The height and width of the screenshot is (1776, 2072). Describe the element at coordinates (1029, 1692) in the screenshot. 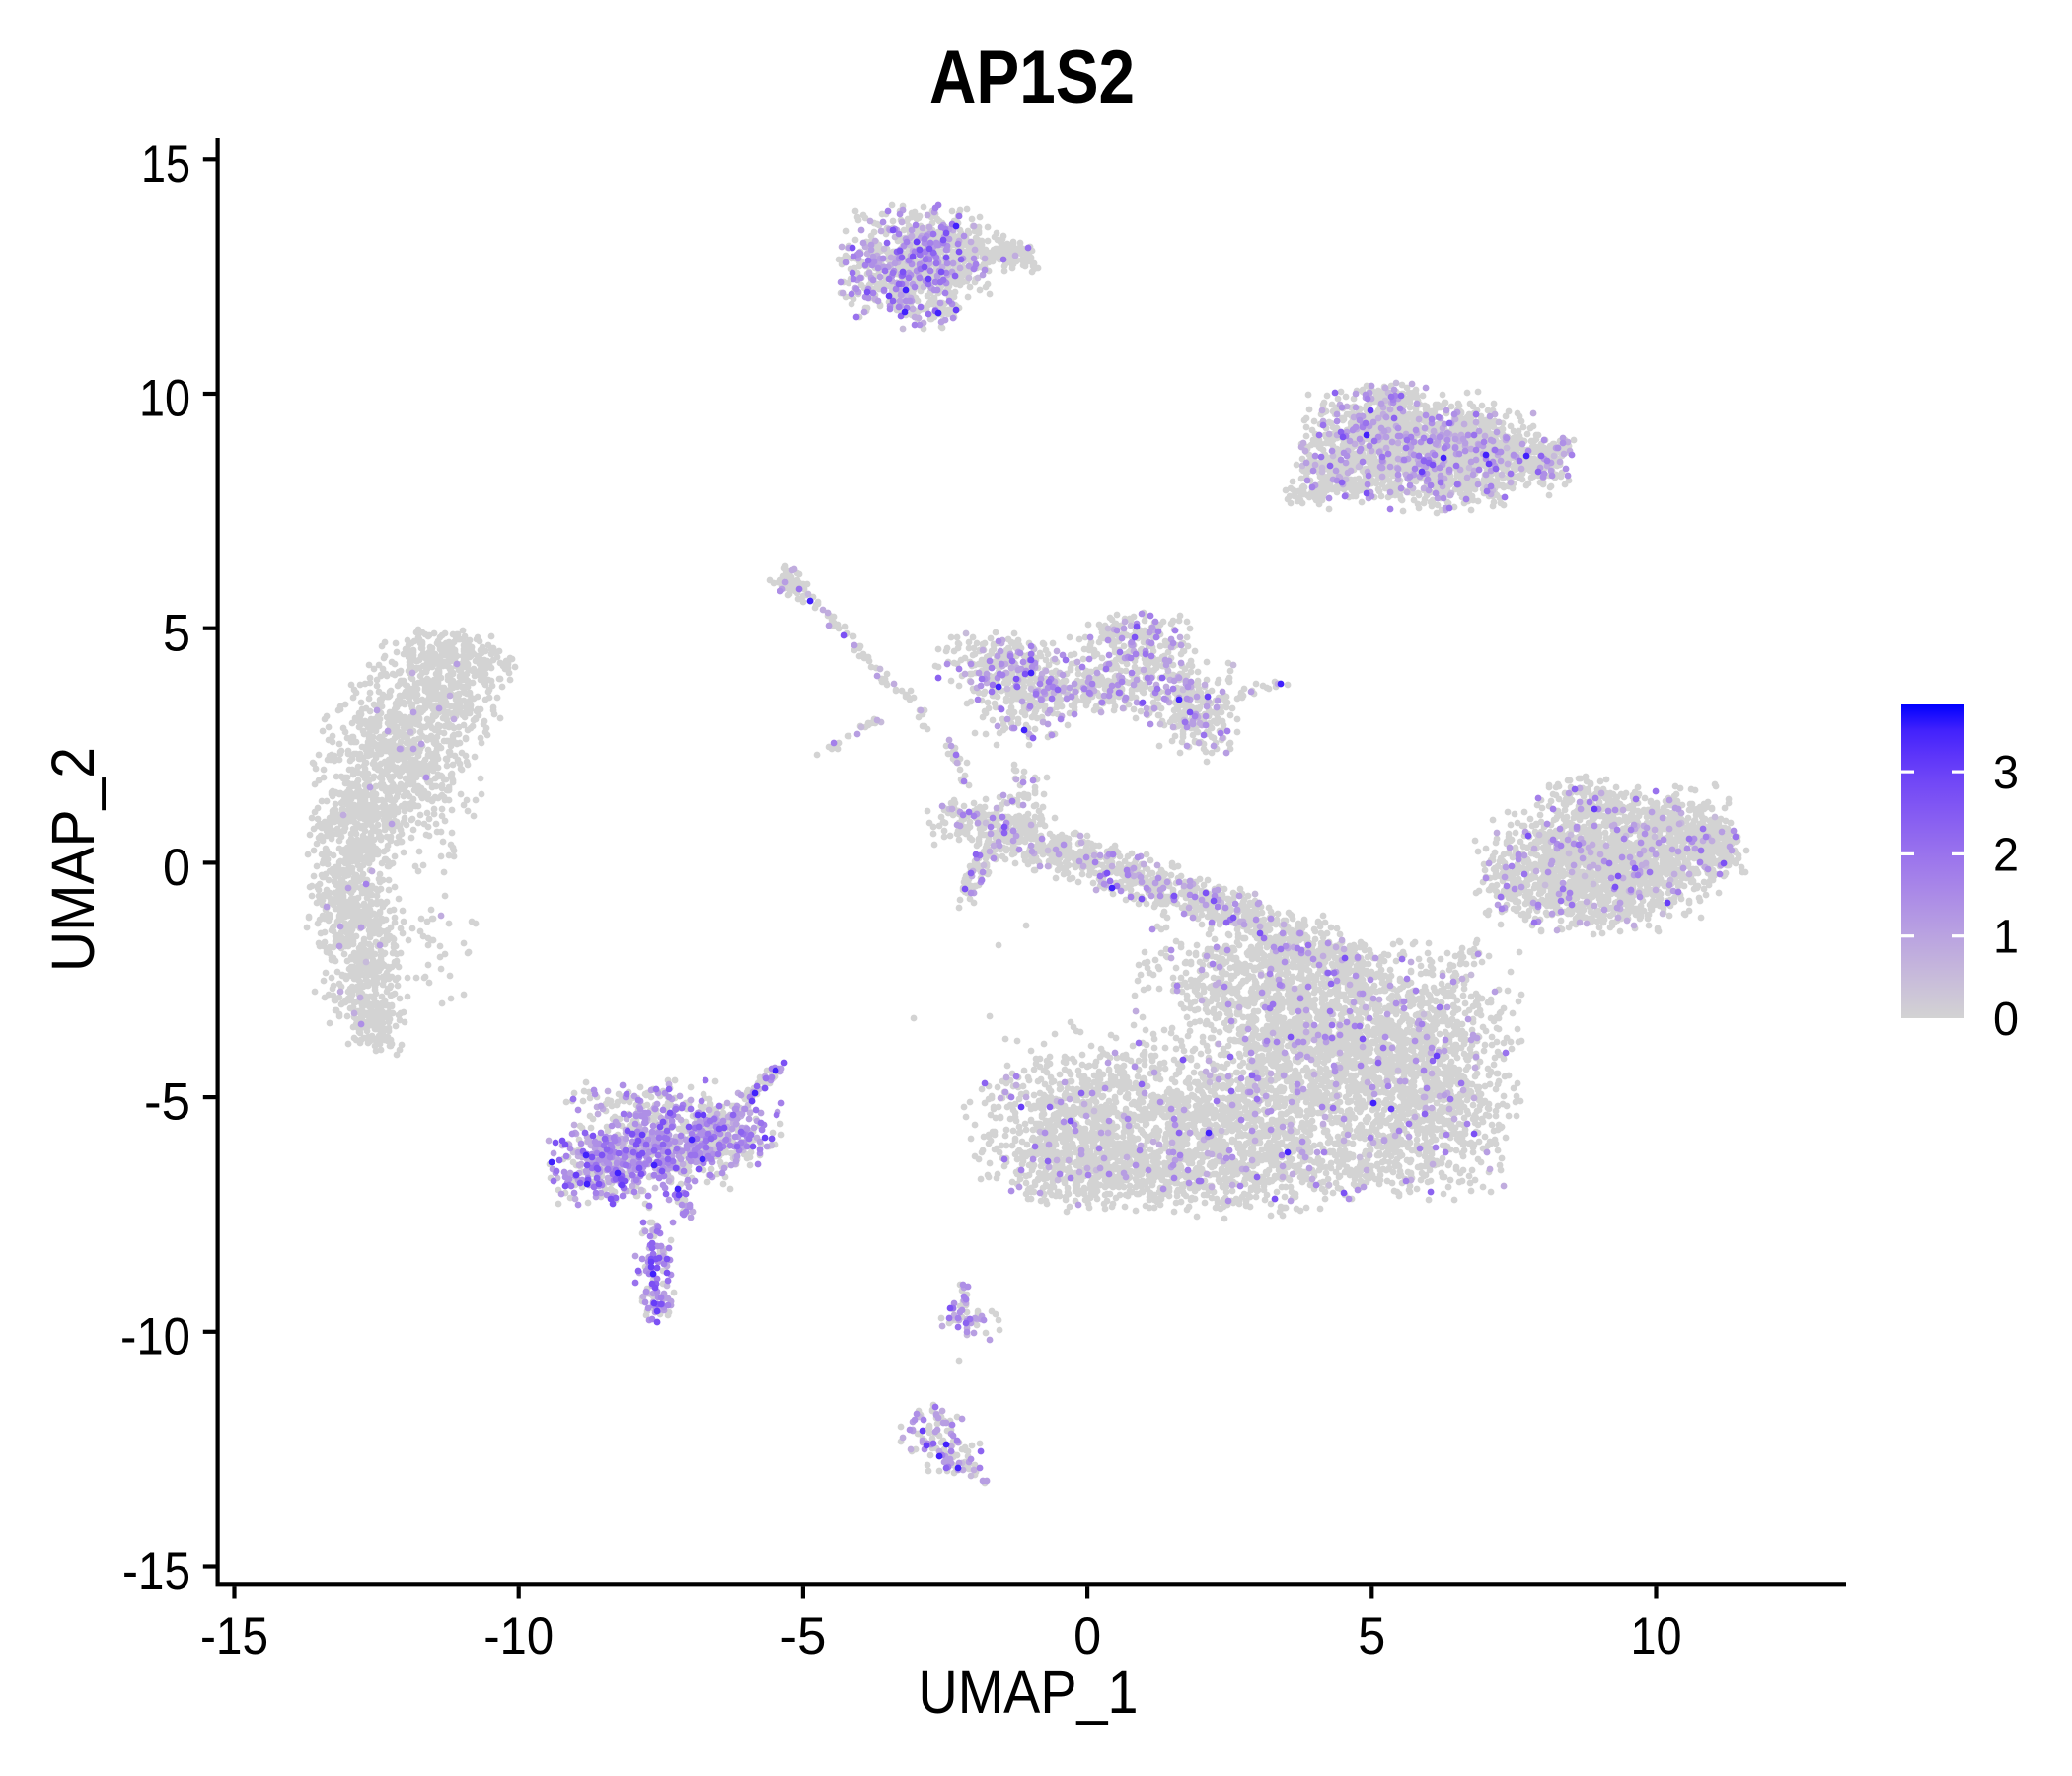

I see `svg-text: UMAP_1` at that location.